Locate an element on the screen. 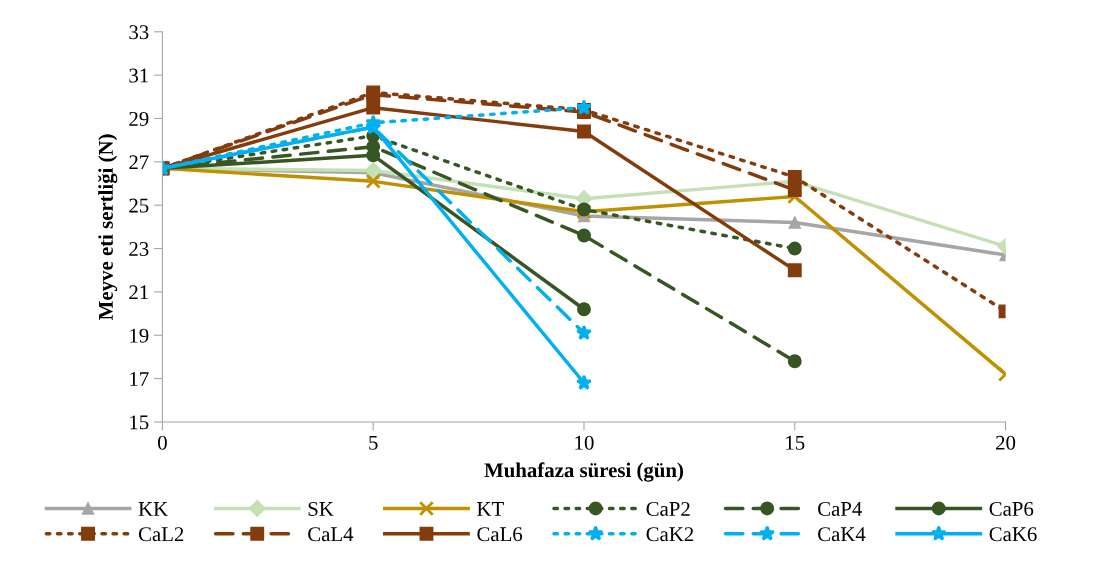 The image size is (1105, 578). legend-label: KK is located at coordinates (153, 509).